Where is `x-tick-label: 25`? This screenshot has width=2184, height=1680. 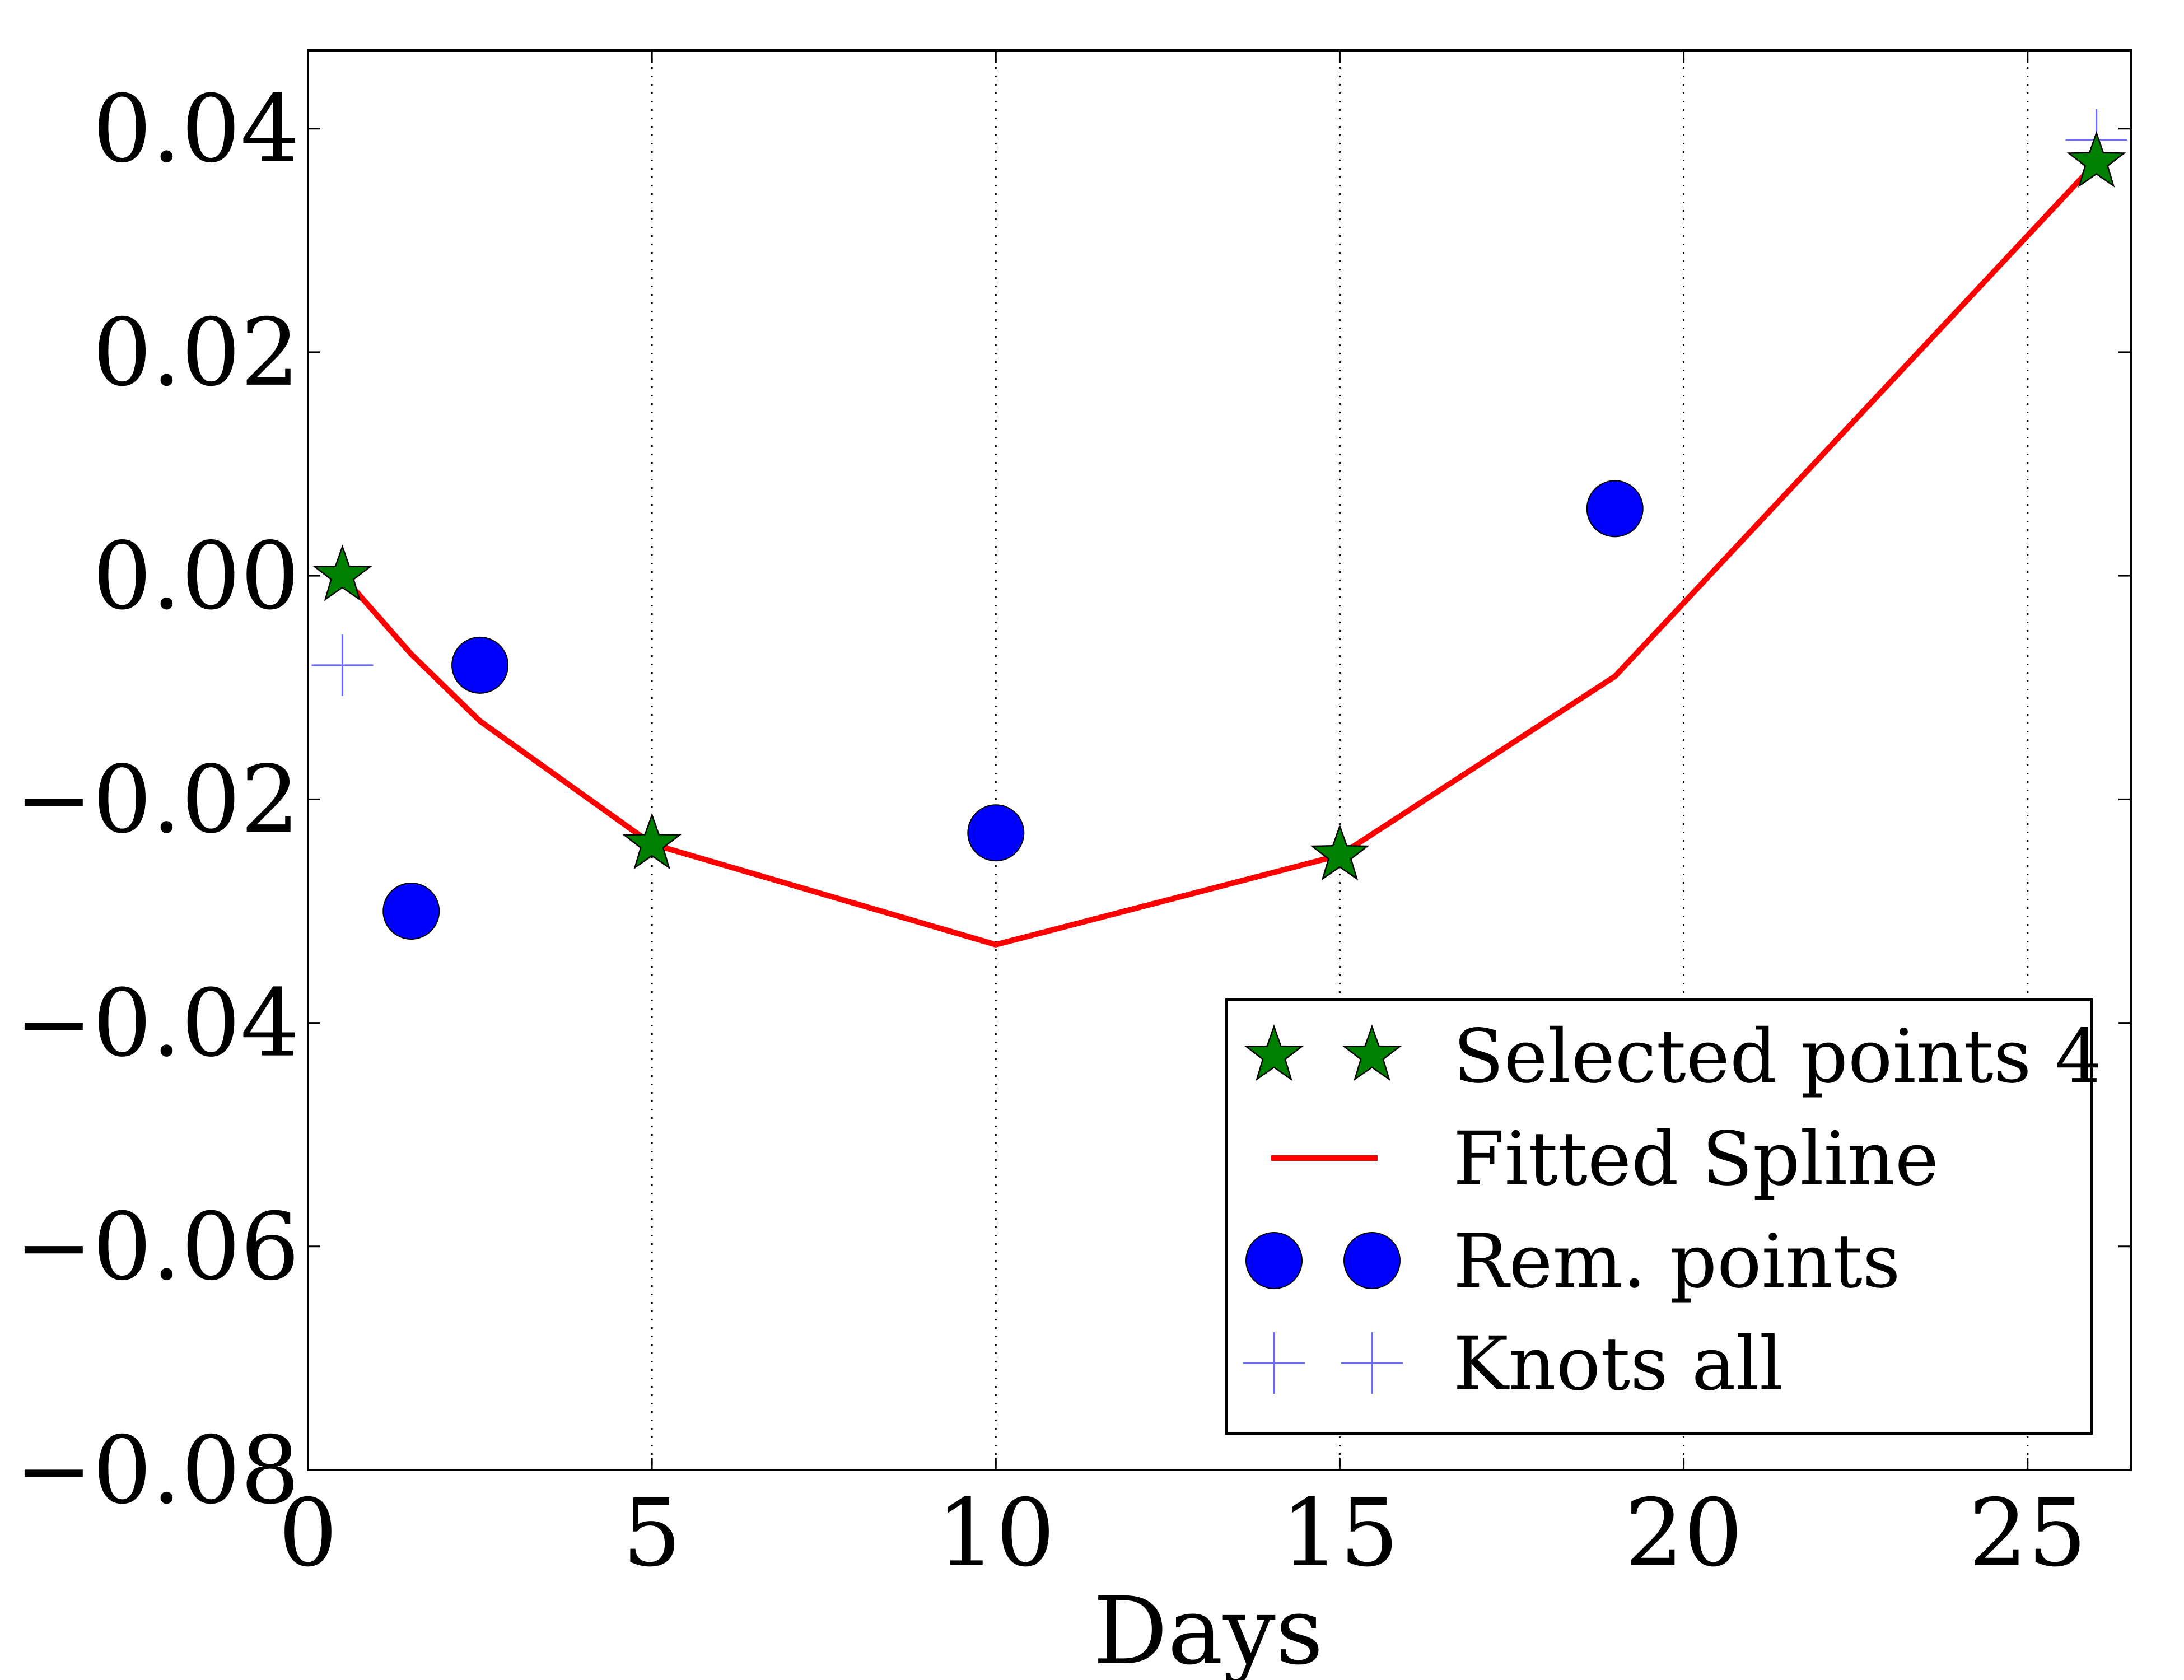
x-tick-label: 25 is located at coordinates (2028, 1534).